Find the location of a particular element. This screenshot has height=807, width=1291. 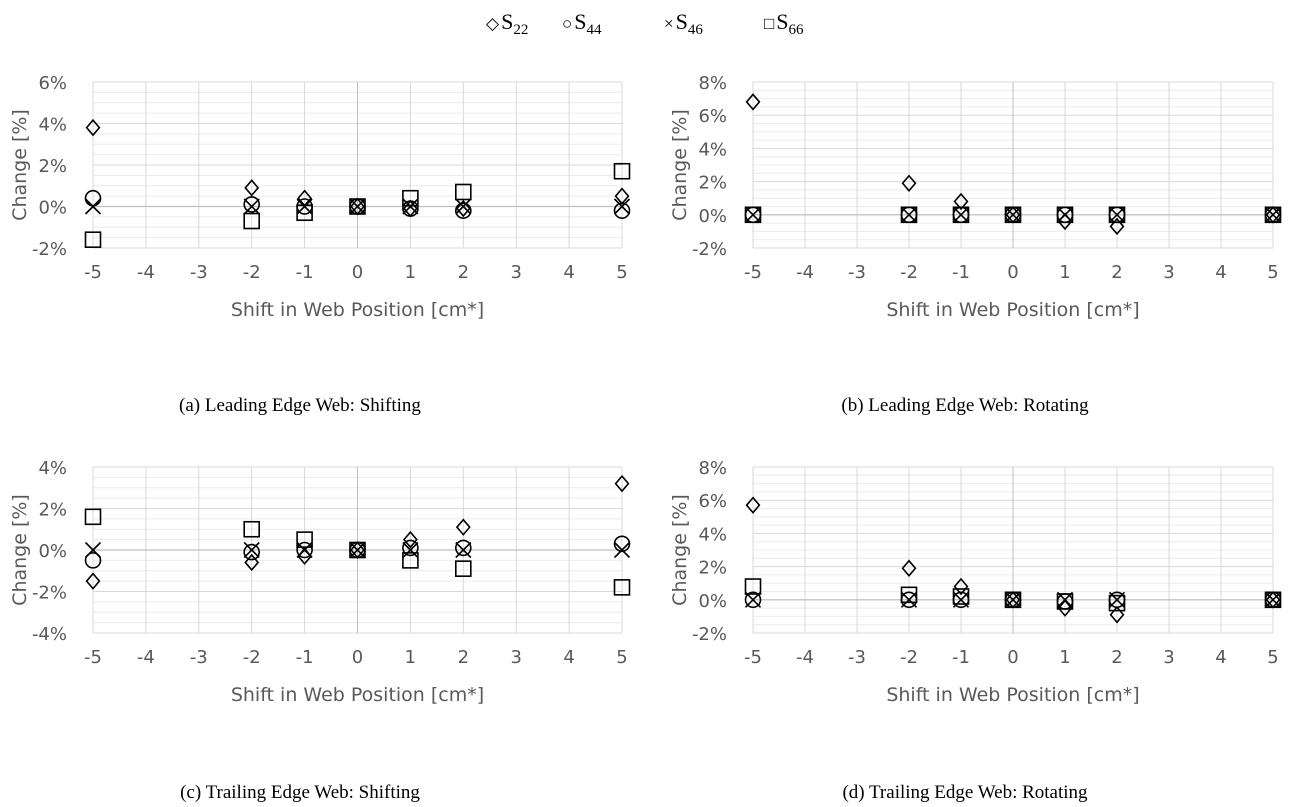

legend-label: ×S46 is located at coordinates (683, 23).